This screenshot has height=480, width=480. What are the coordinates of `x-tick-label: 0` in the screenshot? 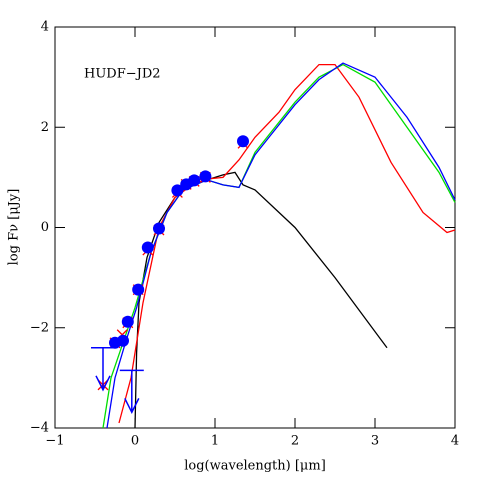 It's located at (135, 441).